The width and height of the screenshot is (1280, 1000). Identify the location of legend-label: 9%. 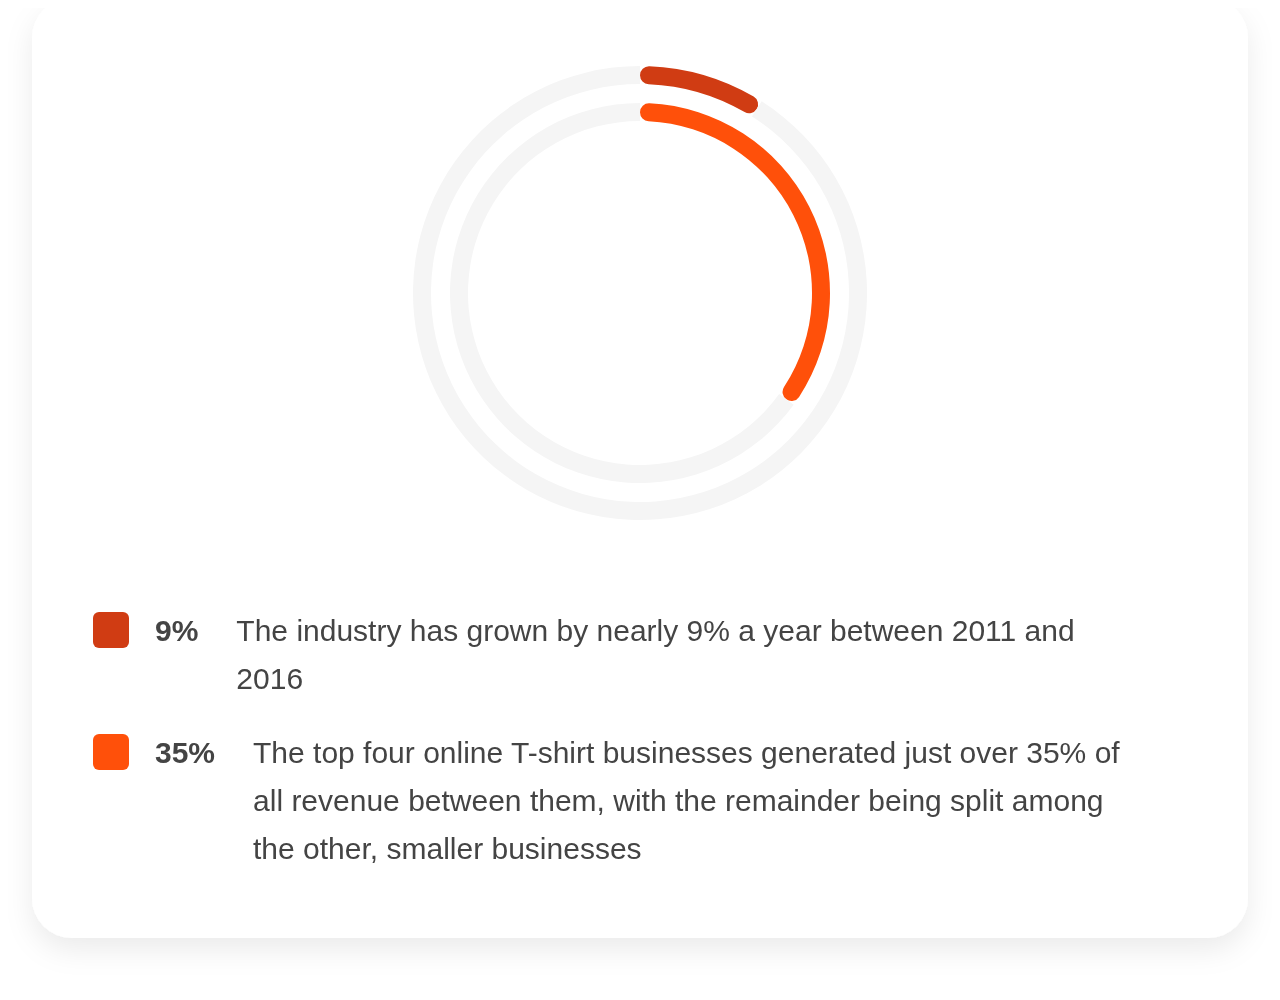
(177, 630).